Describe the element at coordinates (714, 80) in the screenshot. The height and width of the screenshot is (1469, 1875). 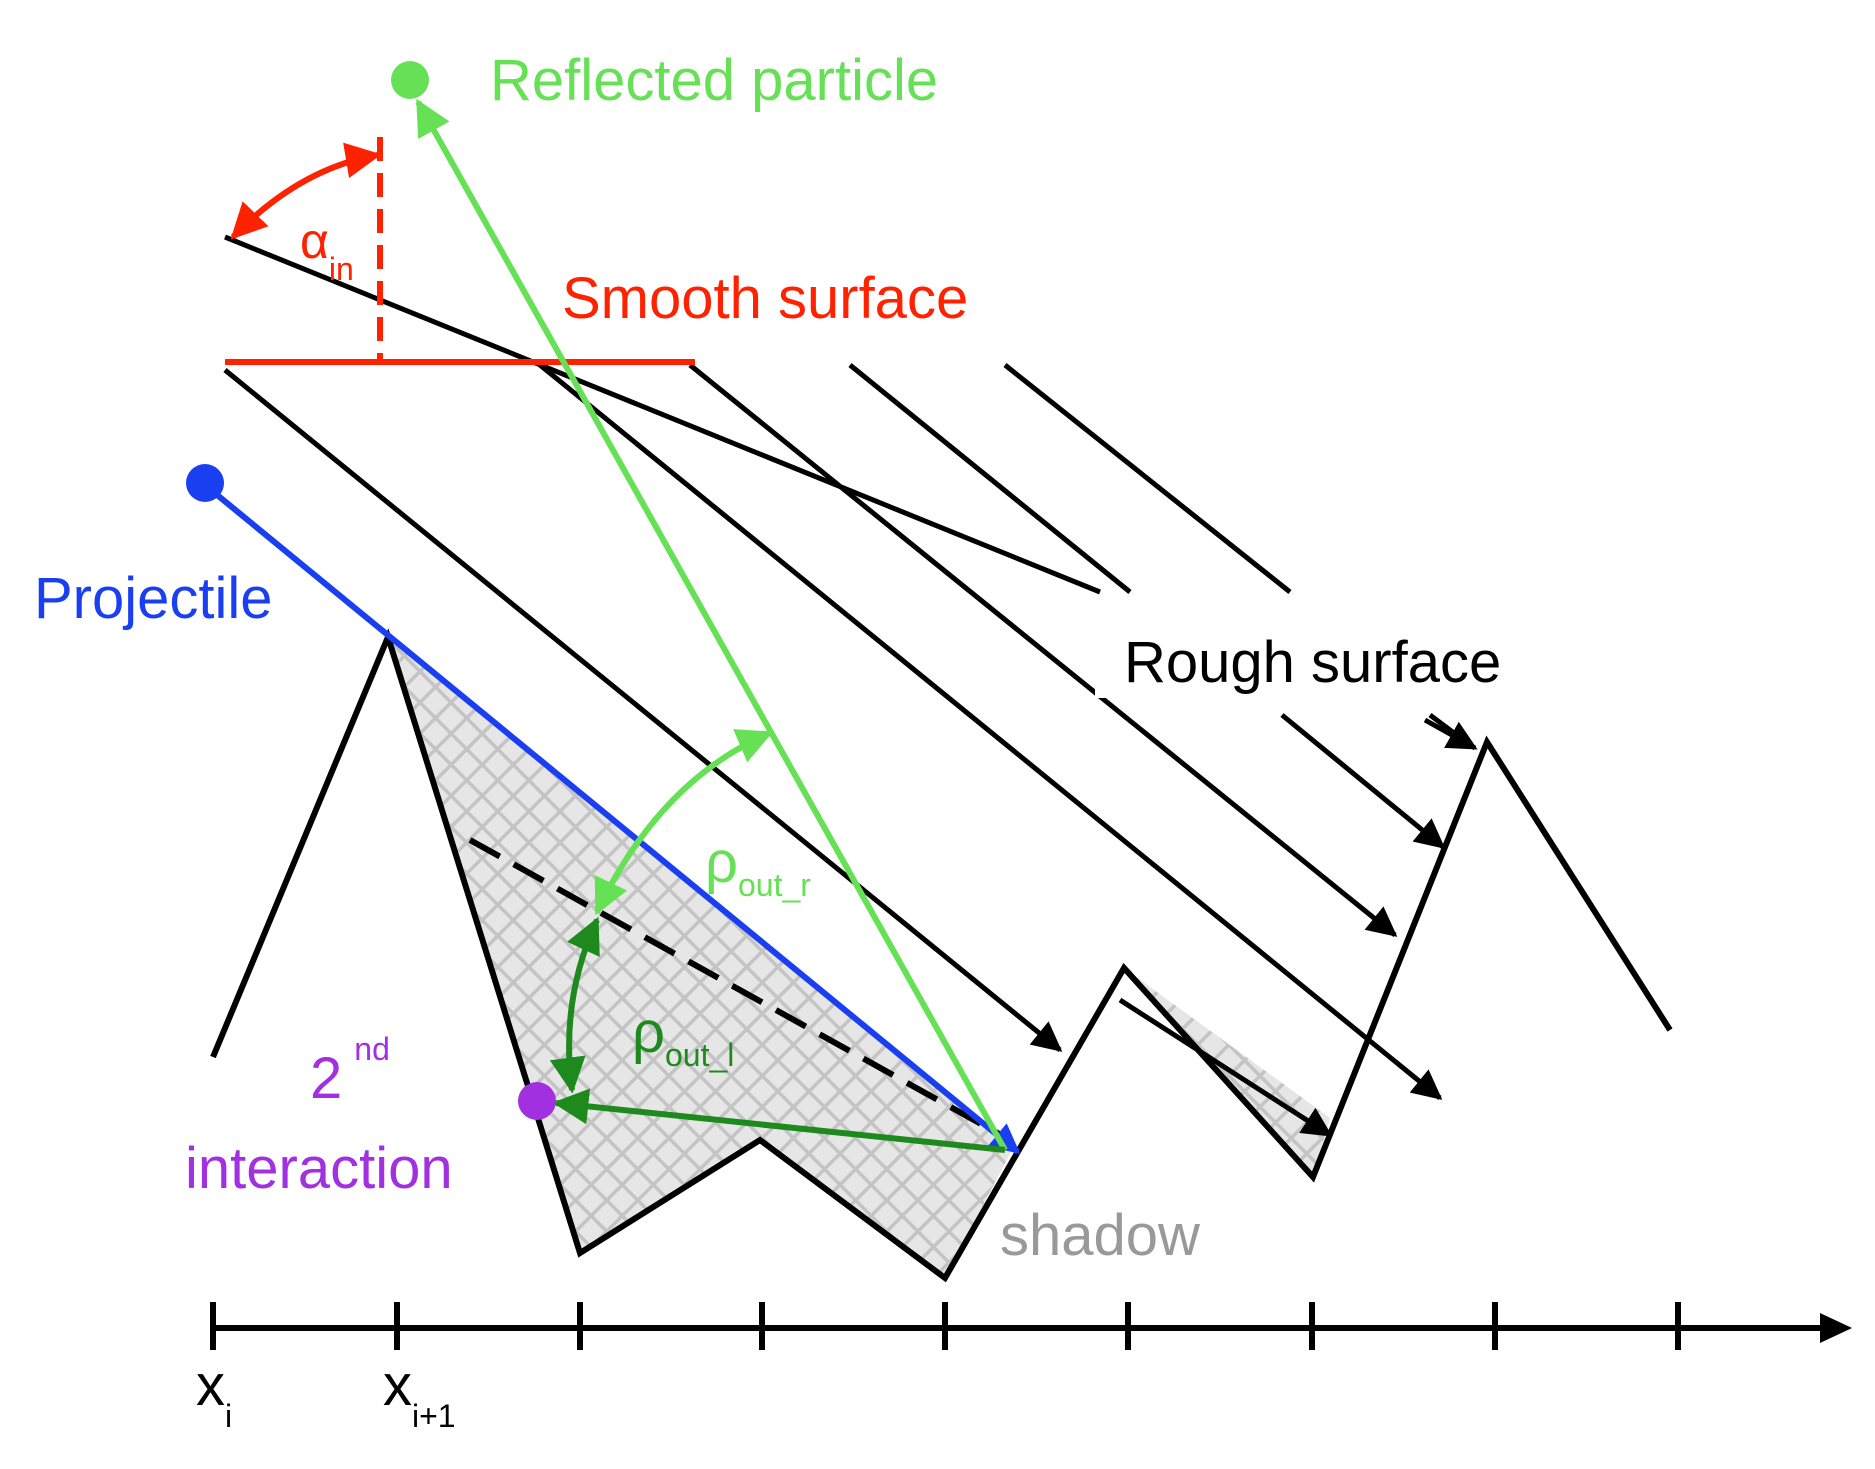
I see `reflected-particle-label: Reflected particle` at that location.